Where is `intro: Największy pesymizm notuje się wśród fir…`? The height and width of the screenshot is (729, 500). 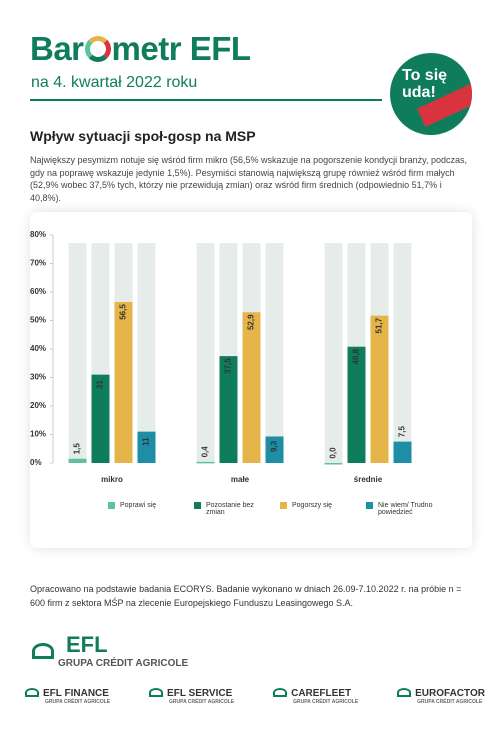
intro: Największy pesymizm notuje się wśród fir… is located at coordinates (249, 179).